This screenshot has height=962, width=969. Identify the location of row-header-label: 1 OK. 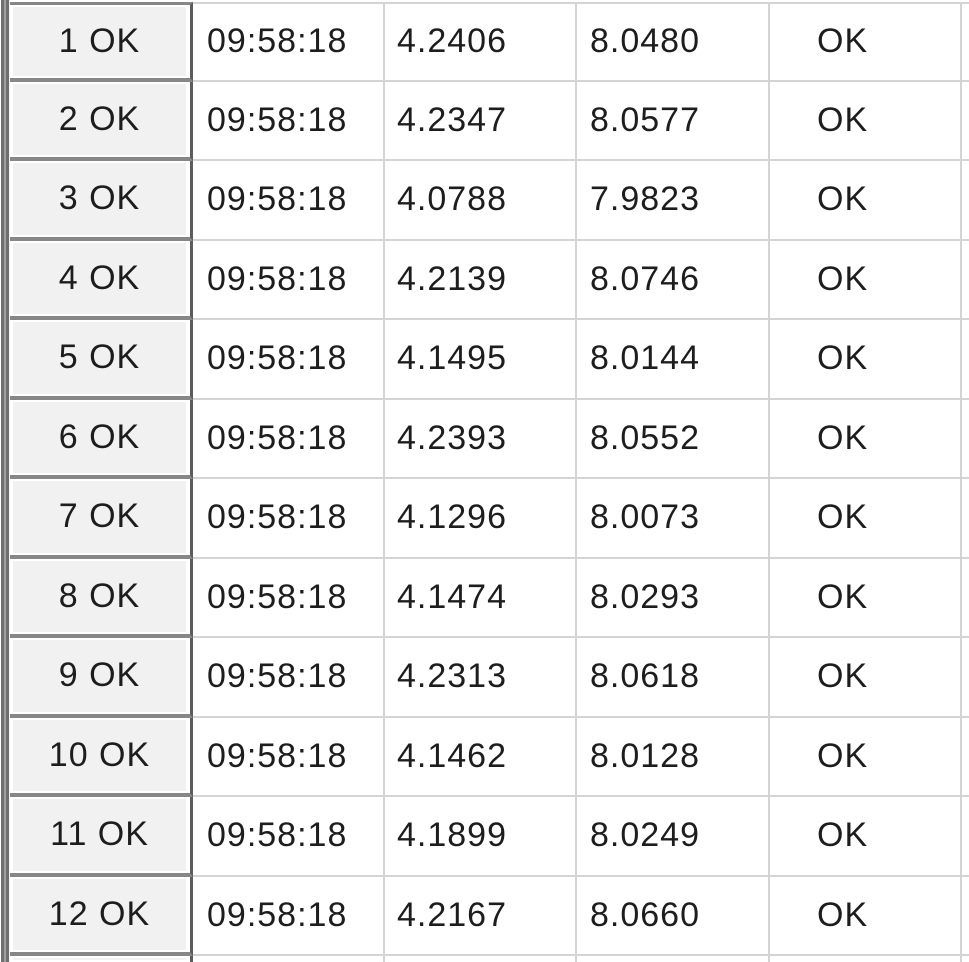
(99, 41).